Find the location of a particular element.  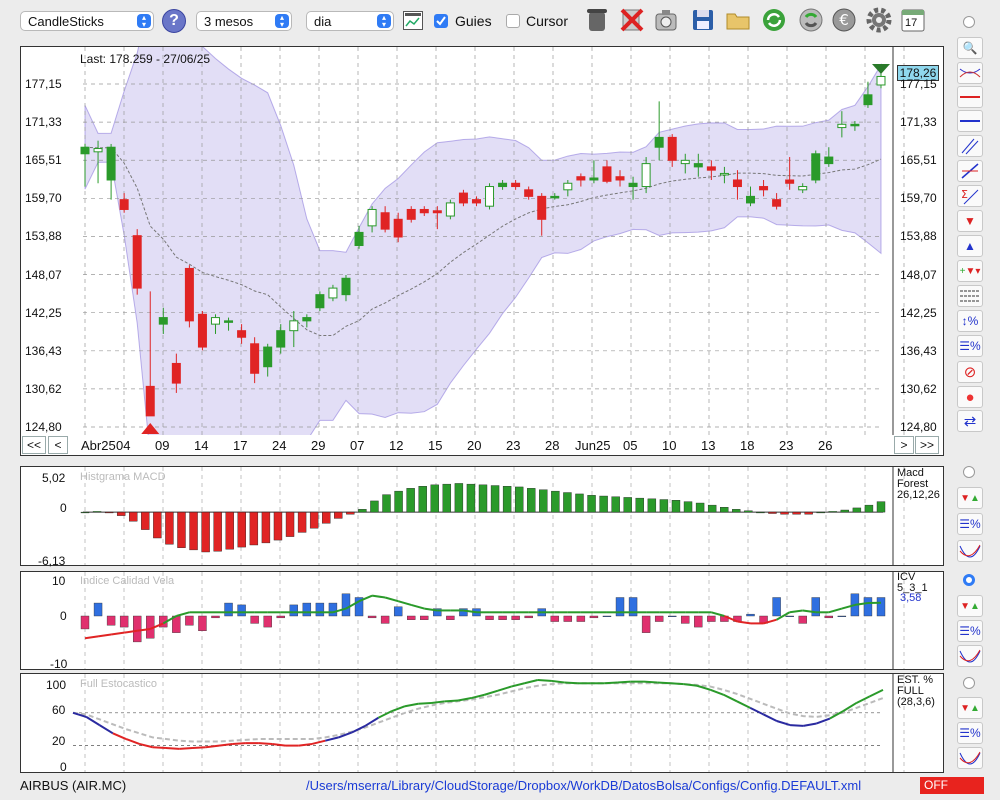

radio-price-panel is located at coordinates (969, 22).